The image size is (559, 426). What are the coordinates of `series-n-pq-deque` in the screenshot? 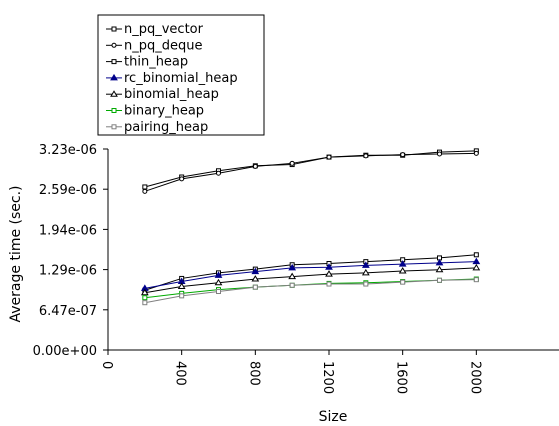 It's located at (310, 172).